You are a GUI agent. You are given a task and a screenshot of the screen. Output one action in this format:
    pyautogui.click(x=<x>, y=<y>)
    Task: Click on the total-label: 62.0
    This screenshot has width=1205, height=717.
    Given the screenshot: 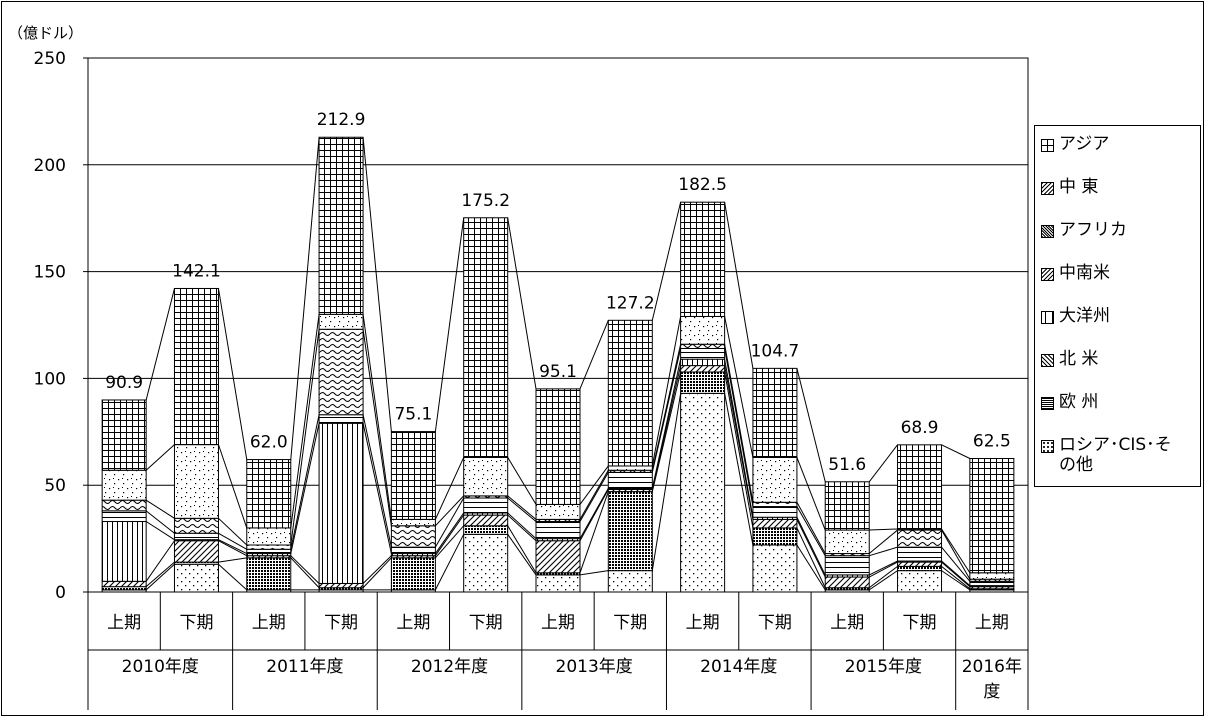 What is the action you would take?
    pyautogui.click(x=269, y=443)
    